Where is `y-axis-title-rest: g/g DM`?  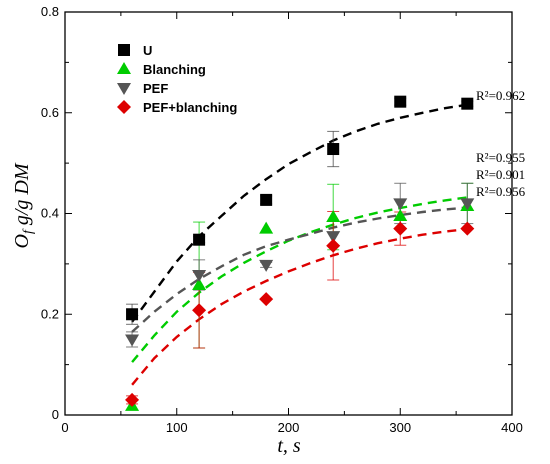
y-axis-title-rest: g/g DM is located at coordinates (22, 196).